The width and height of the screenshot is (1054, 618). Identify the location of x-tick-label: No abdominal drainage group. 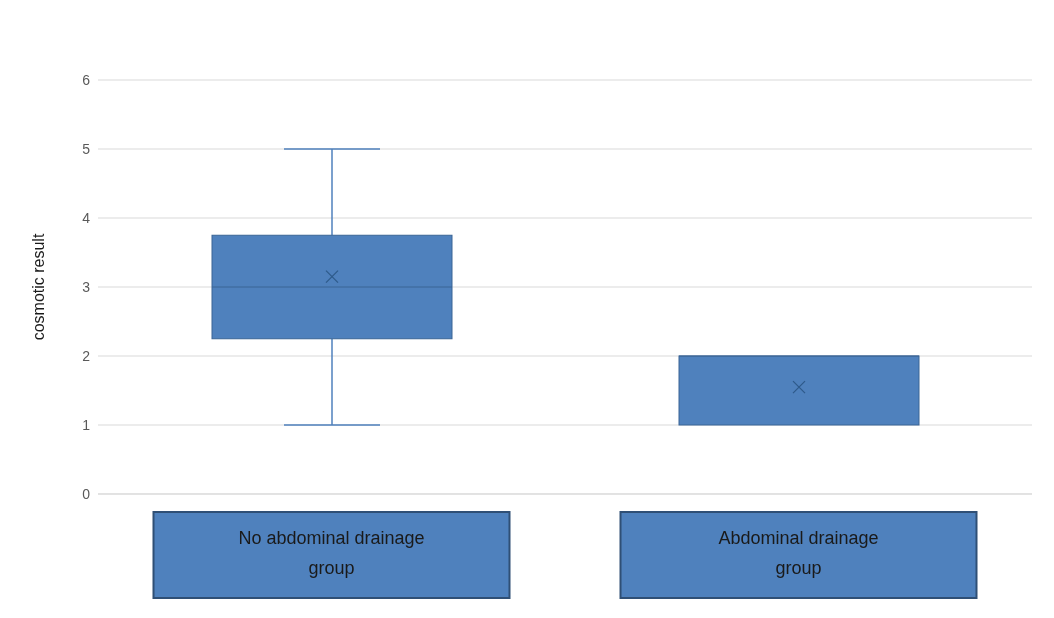
(331, 553).